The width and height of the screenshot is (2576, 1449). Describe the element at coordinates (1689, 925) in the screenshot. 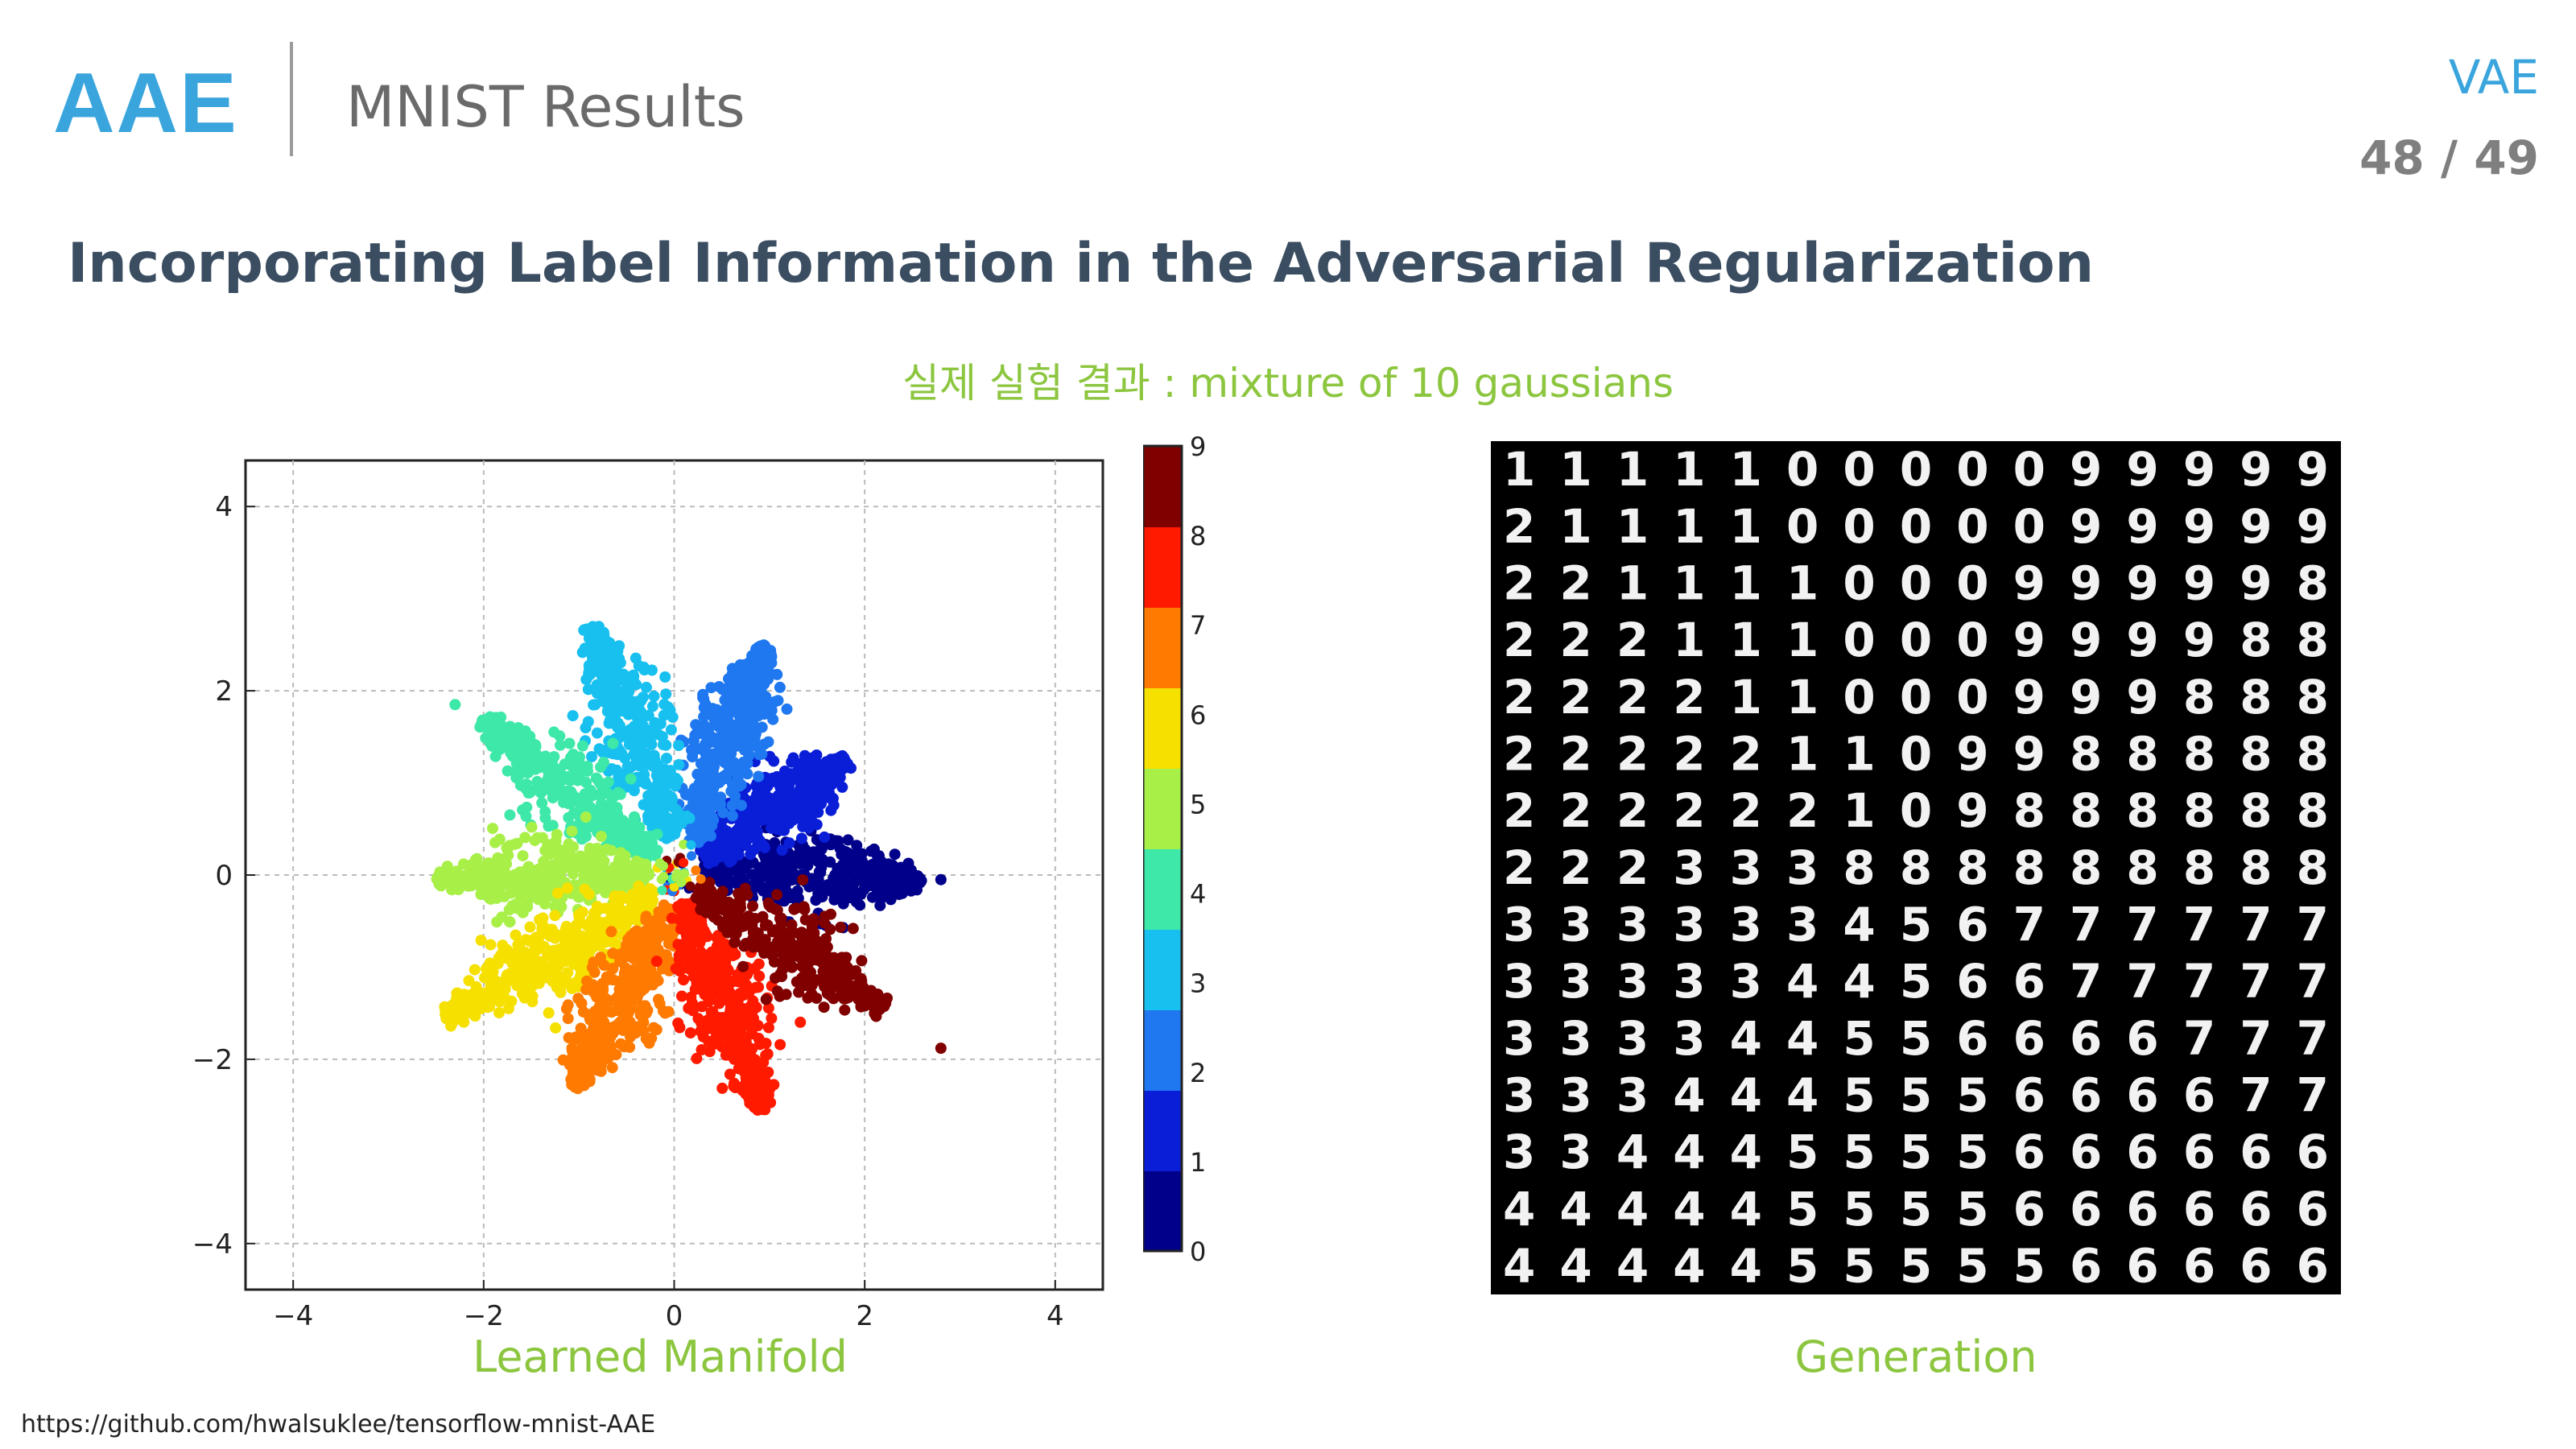

I see `generated-digit: 3` at that location.